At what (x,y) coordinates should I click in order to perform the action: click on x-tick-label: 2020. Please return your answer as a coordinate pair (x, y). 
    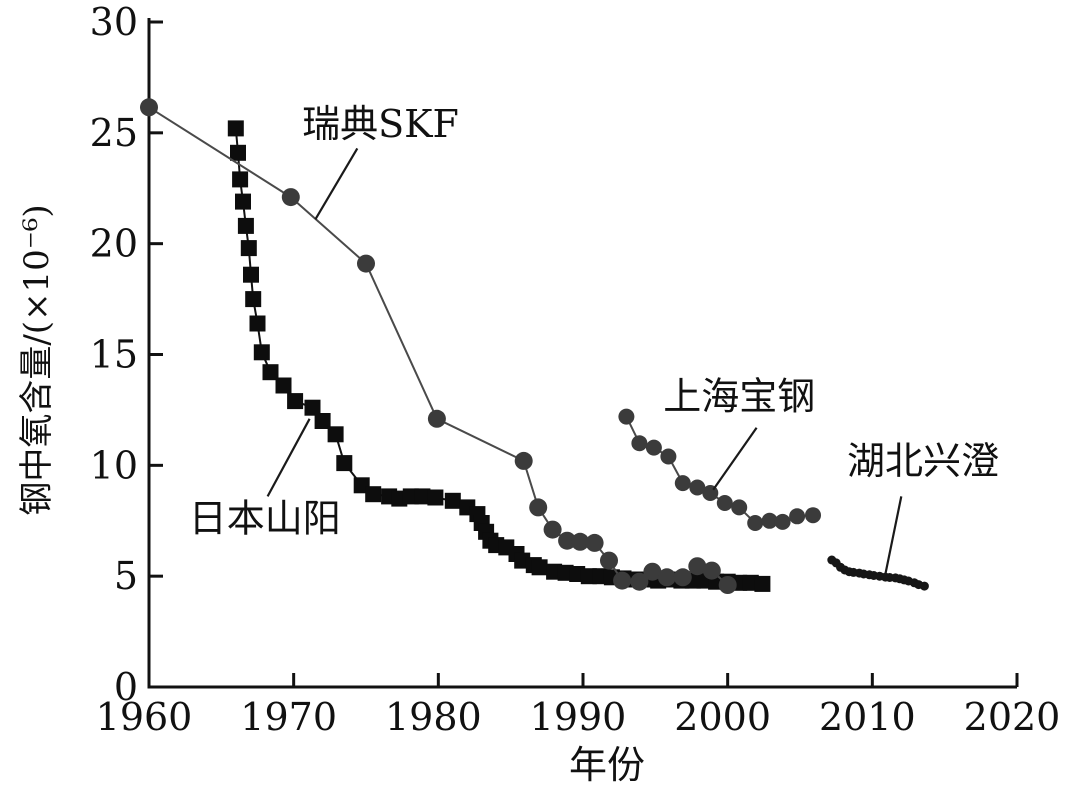
    Looking at the image, I should click on (1012, 717).